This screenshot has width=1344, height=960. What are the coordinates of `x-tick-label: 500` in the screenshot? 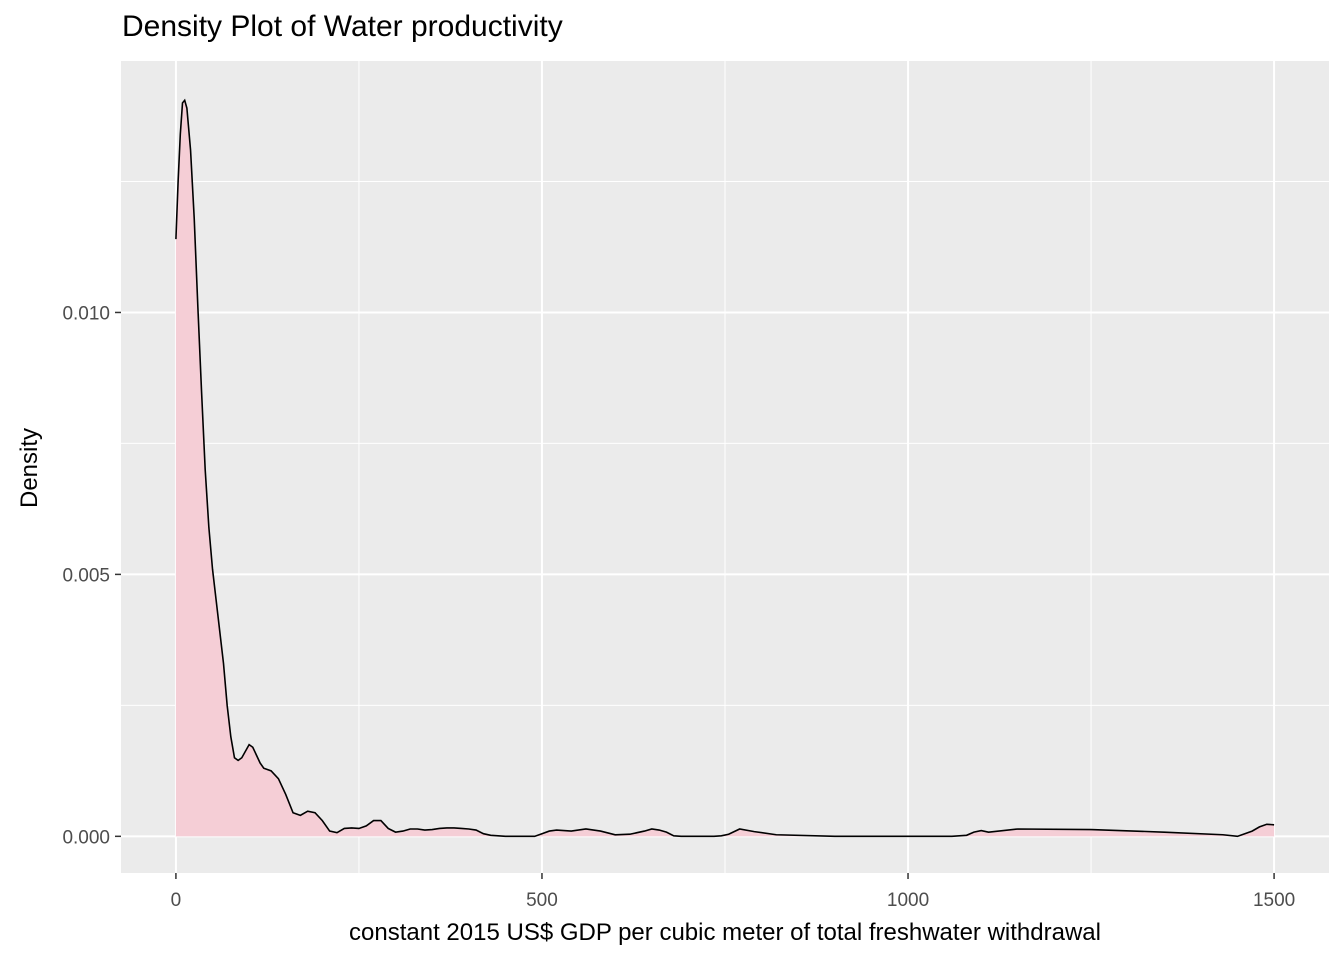 It's located at (542, 900).